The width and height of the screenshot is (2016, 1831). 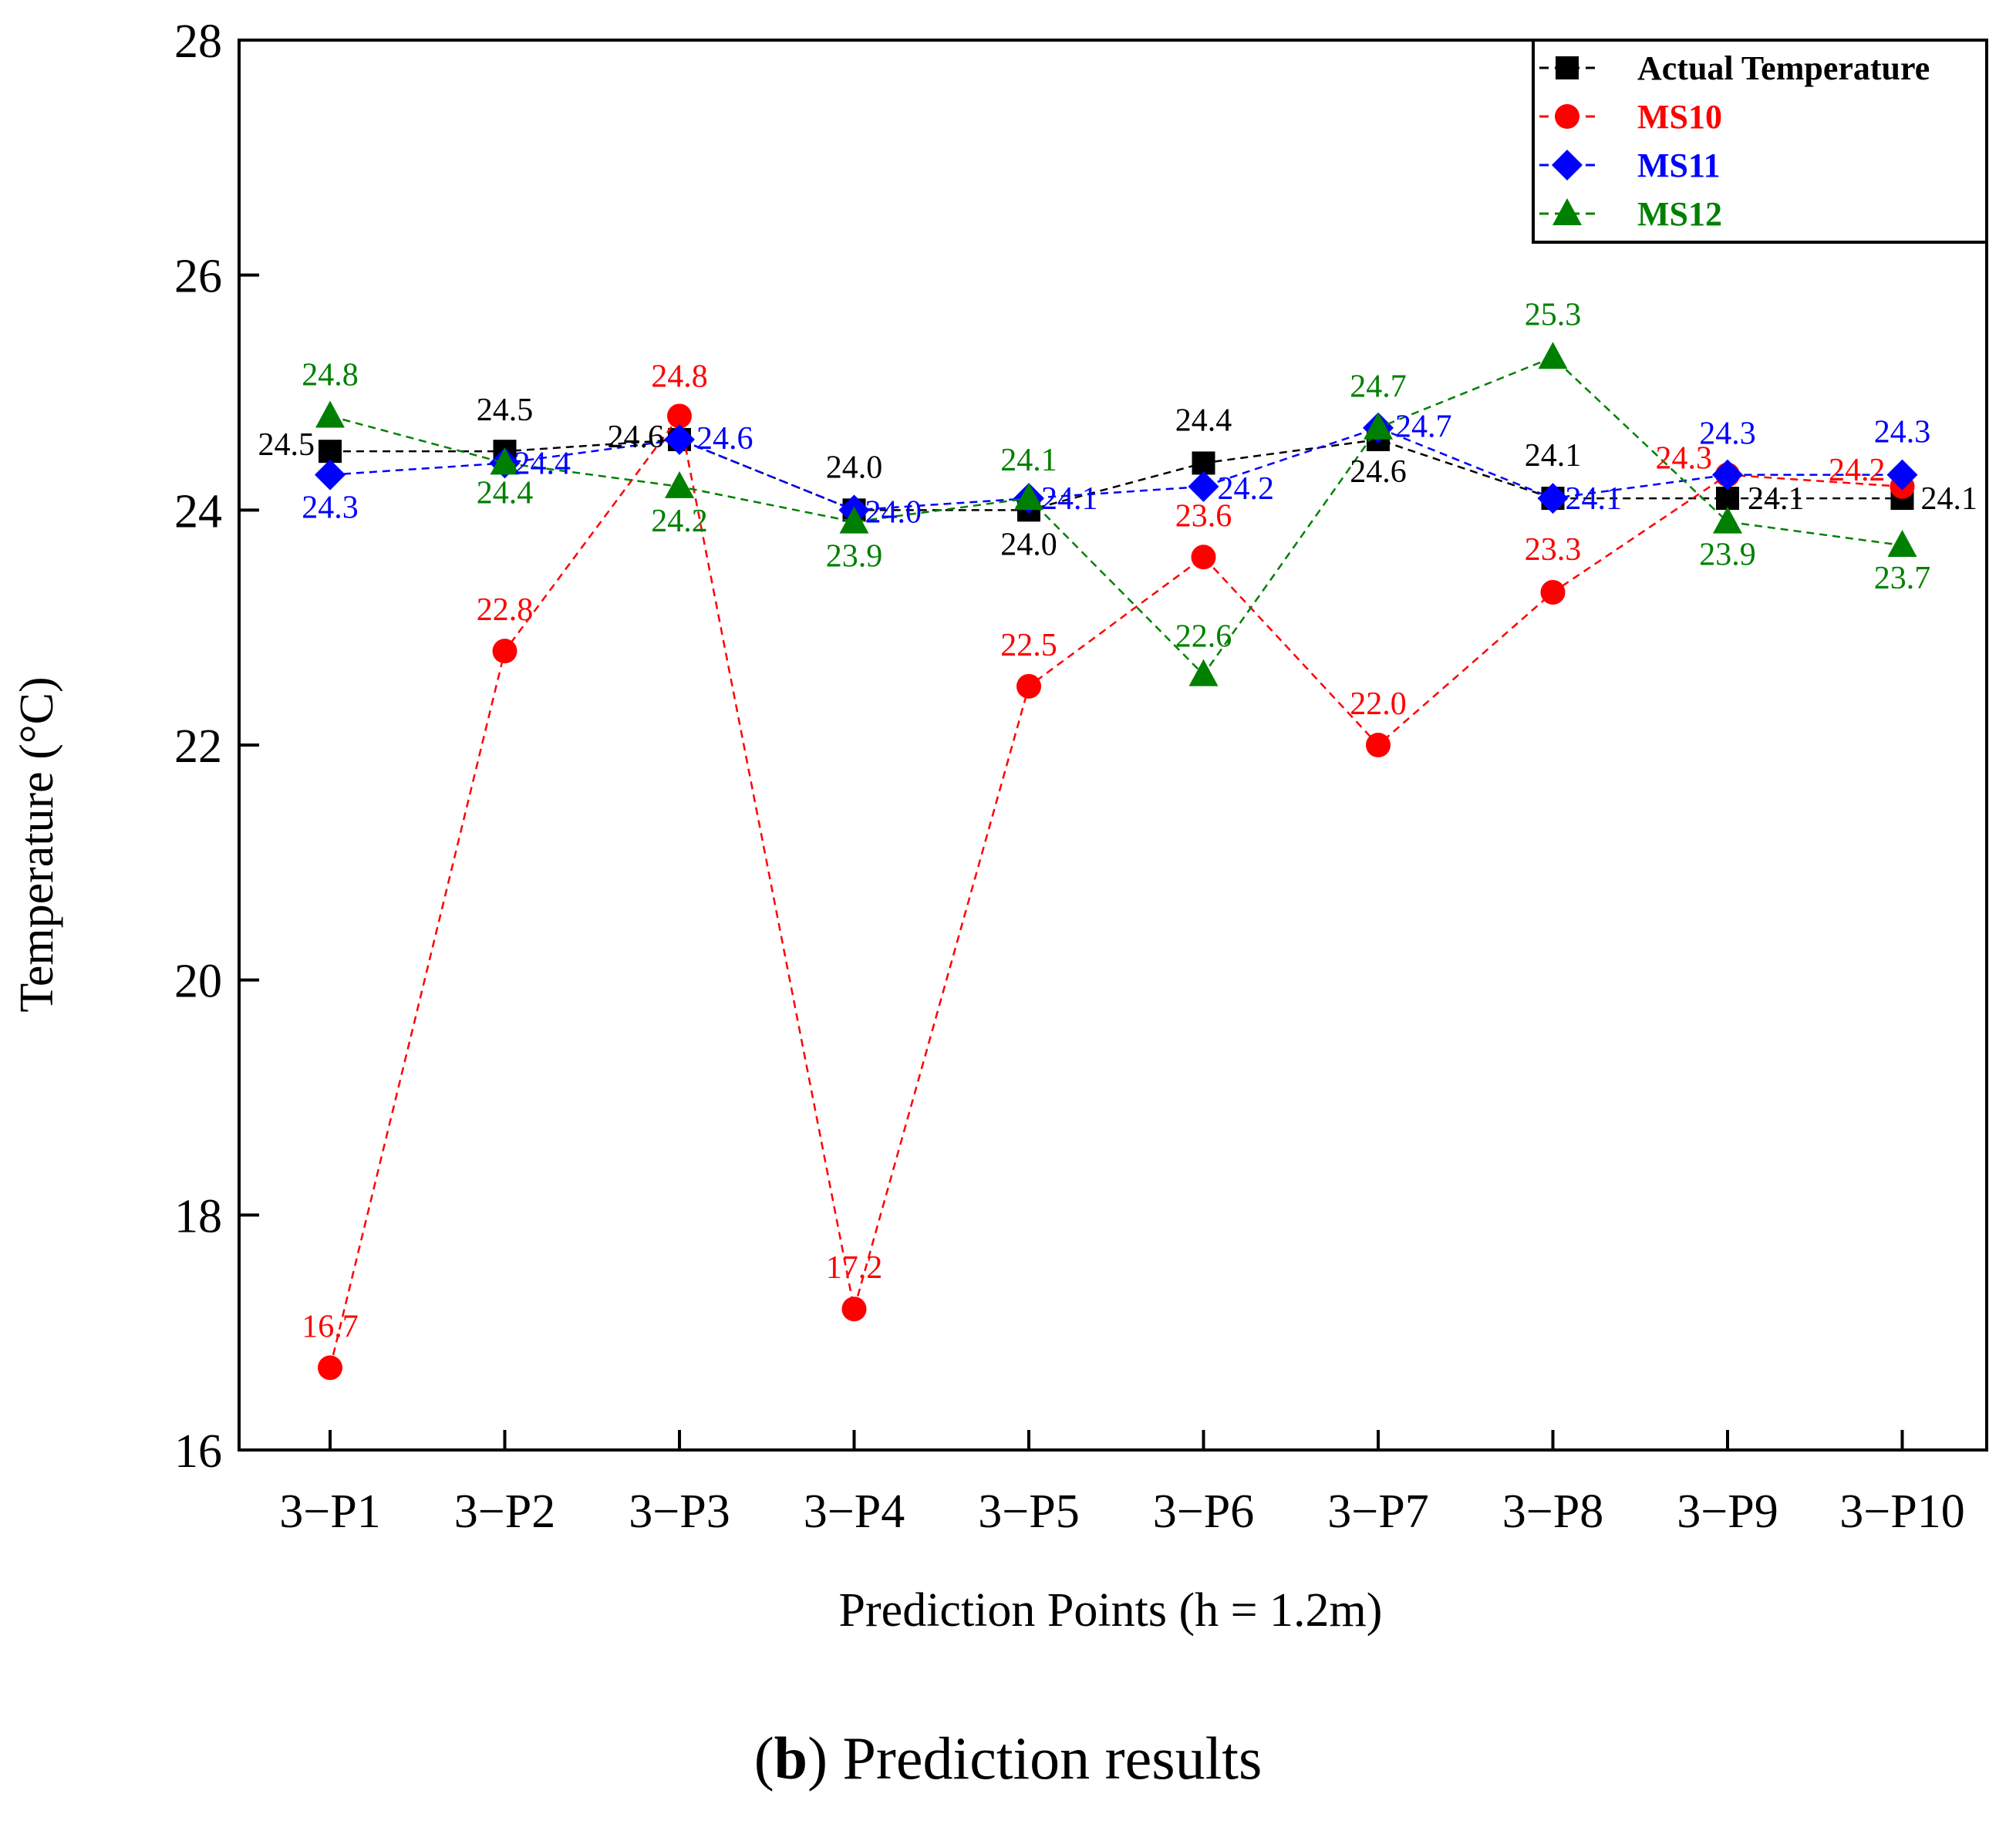 I want to click on legend-box, so click(x=1760, y=141).